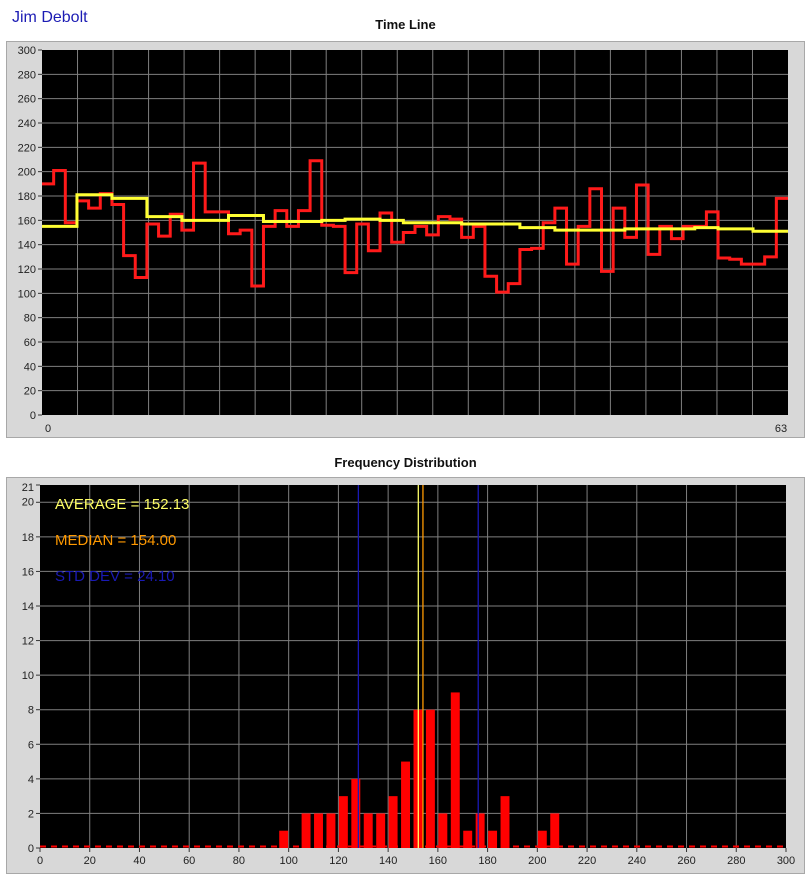 The width and height of the screenshot is (811, 880). What do you see at coordinates (405, 462) in the screenshot?
I see `frequency-chart-title: Frequency Distribution` at bounding box center [405, 462].